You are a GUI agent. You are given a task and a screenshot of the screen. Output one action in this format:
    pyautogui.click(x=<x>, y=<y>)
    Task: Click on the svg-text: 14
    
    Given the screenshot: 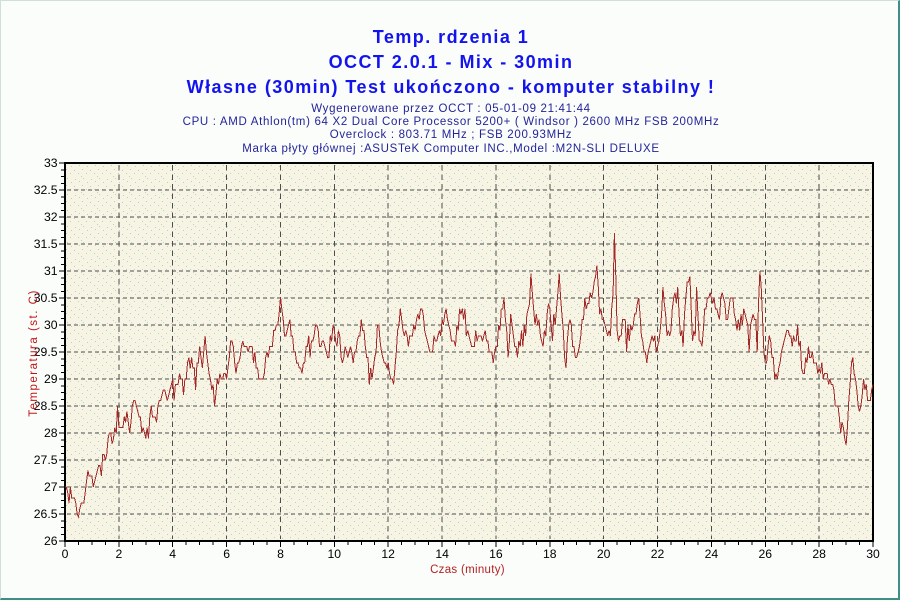 What is the action you would take?
    pyautogui.click(x=442, y=554)
    